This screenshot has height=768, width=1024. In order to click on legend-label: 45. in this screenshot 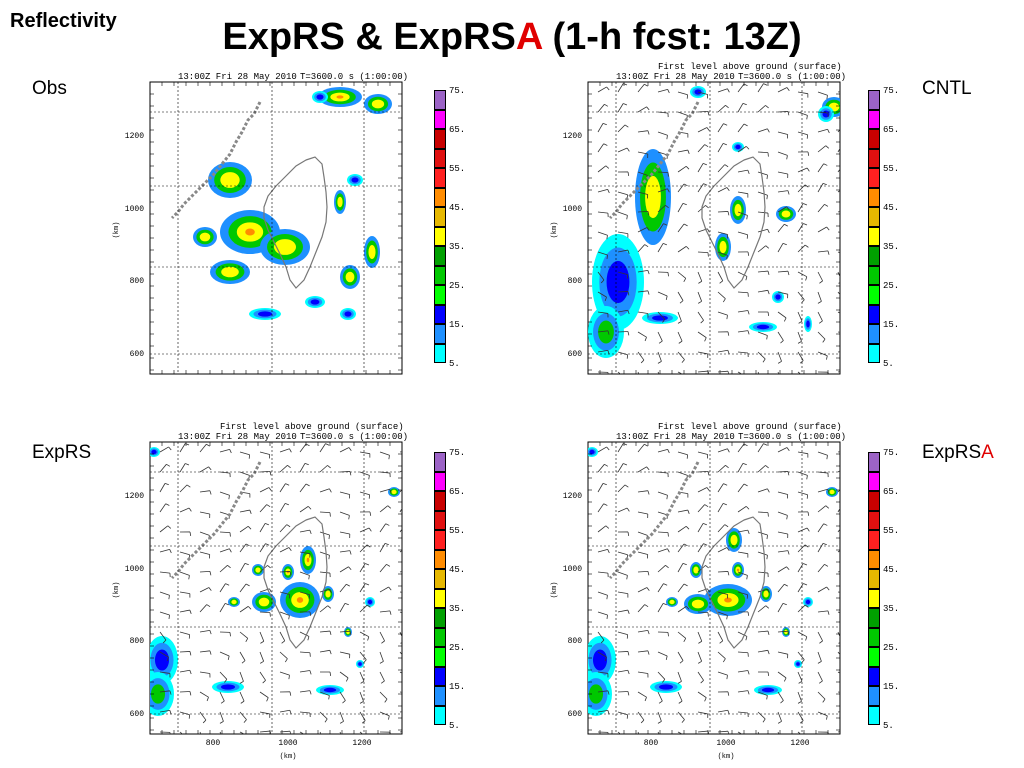, I will do `click(457, 570)`.